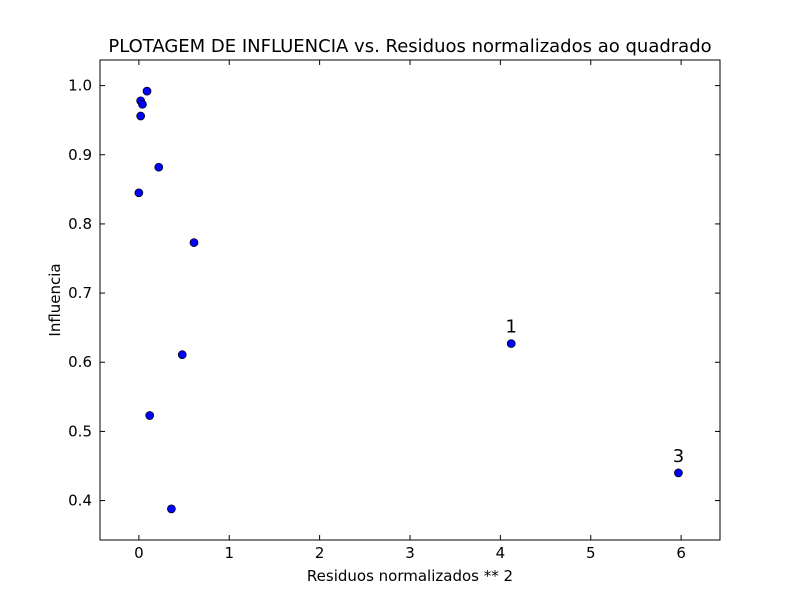 This screenshot has height=600, width=800. What do you see at coordinates (510, 327) in the screenshot?
I see `point-annotation: 1` at bounding box center [510, 327].